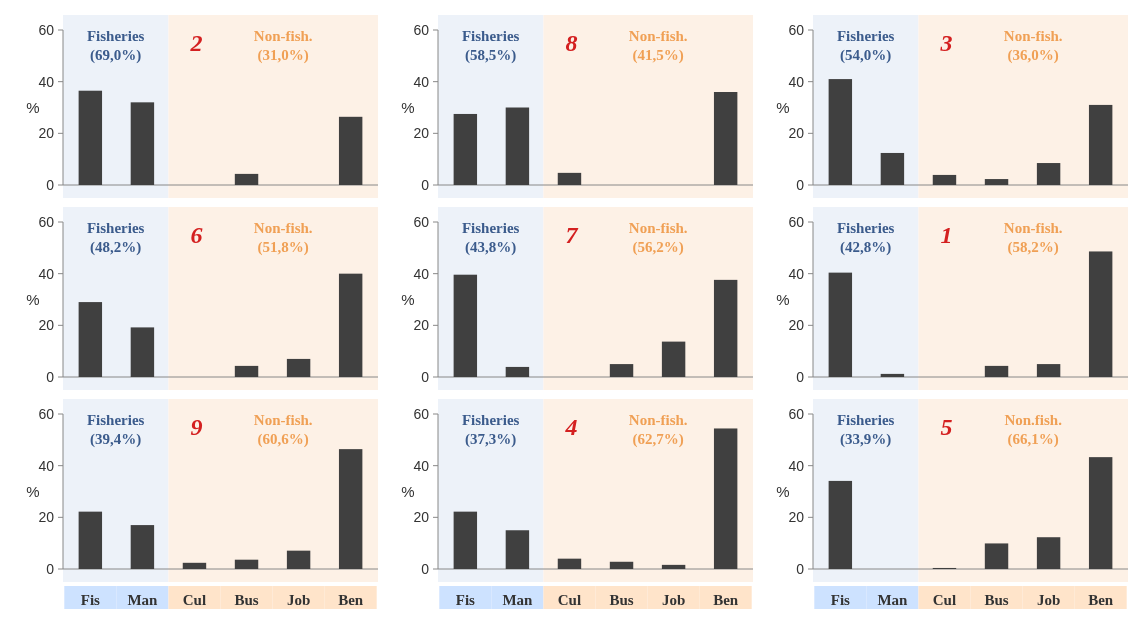  What do you see at coordinates (571, 43) in the screenshot?
I see `annotation: 8` at bounding box center [571, 43].